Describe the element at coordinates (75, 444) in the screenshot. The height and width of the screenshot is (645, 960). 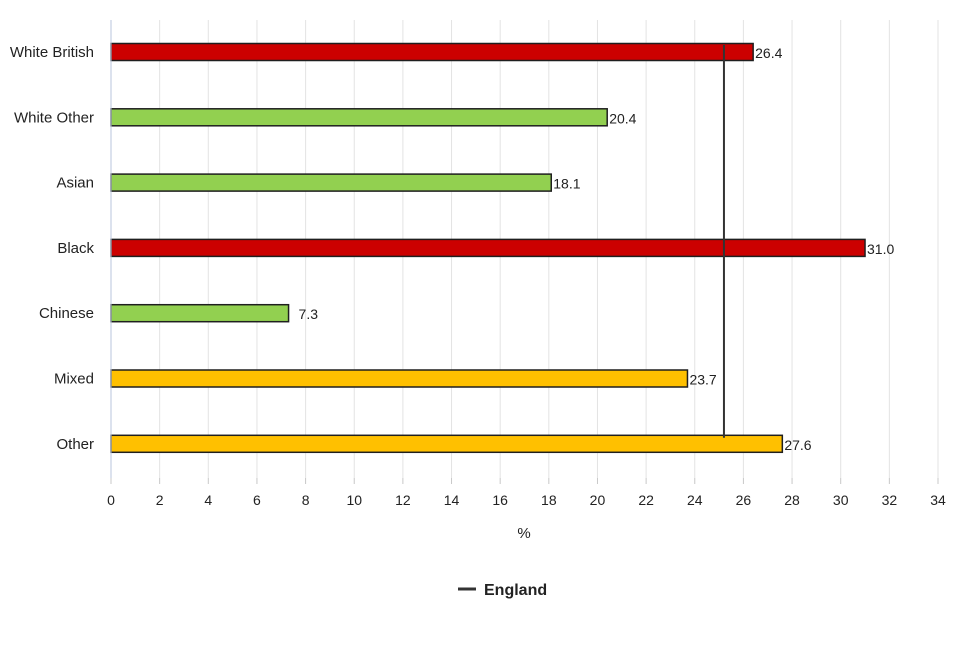
I see `category-label-other: Other` at that location.